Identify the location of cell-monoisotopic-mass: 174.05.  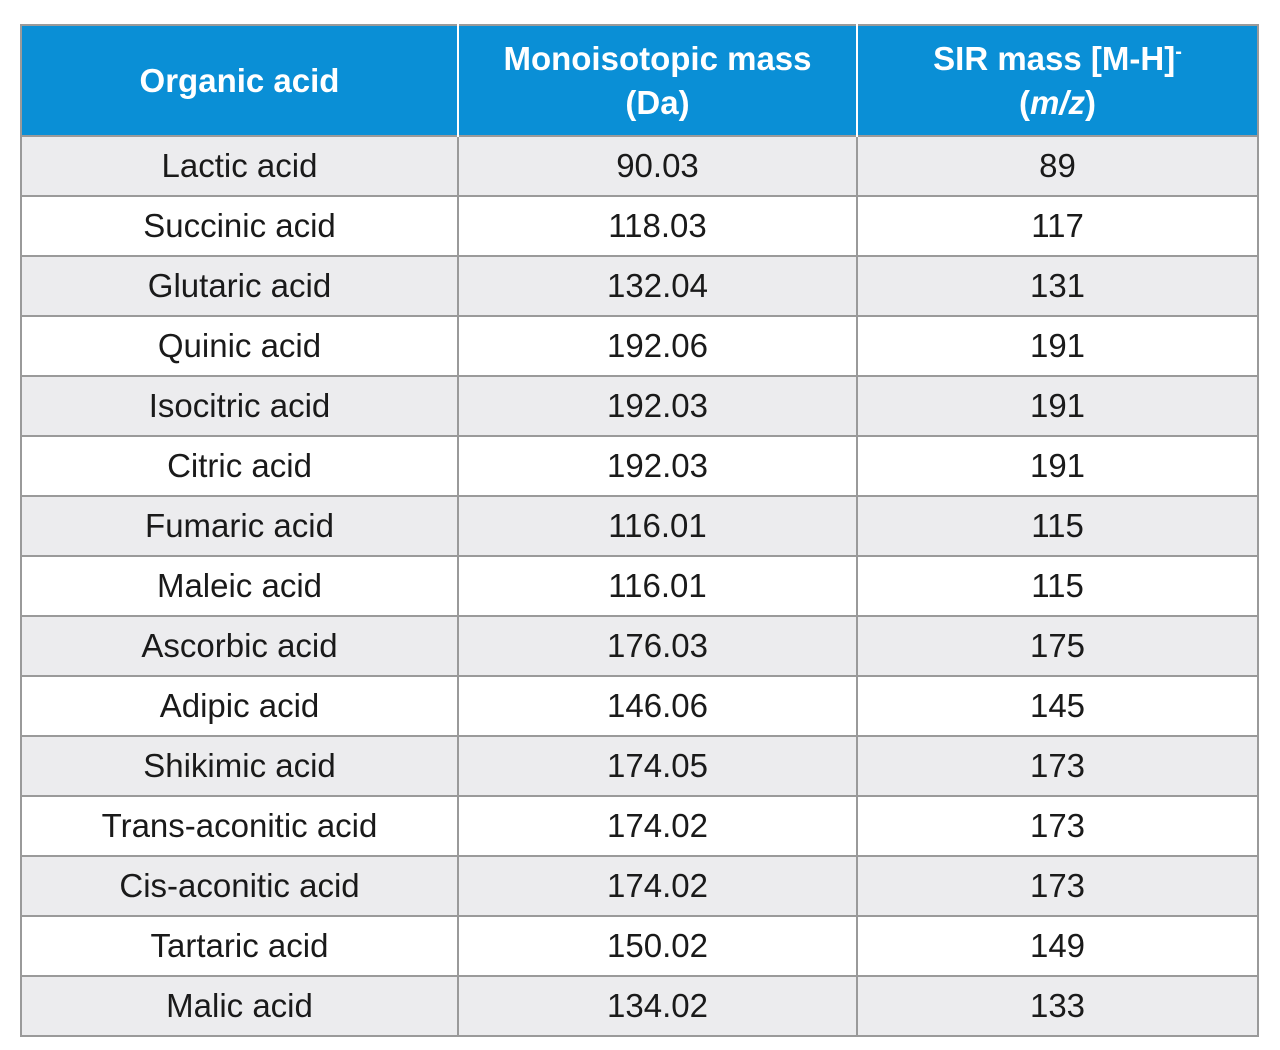
(657, 766).